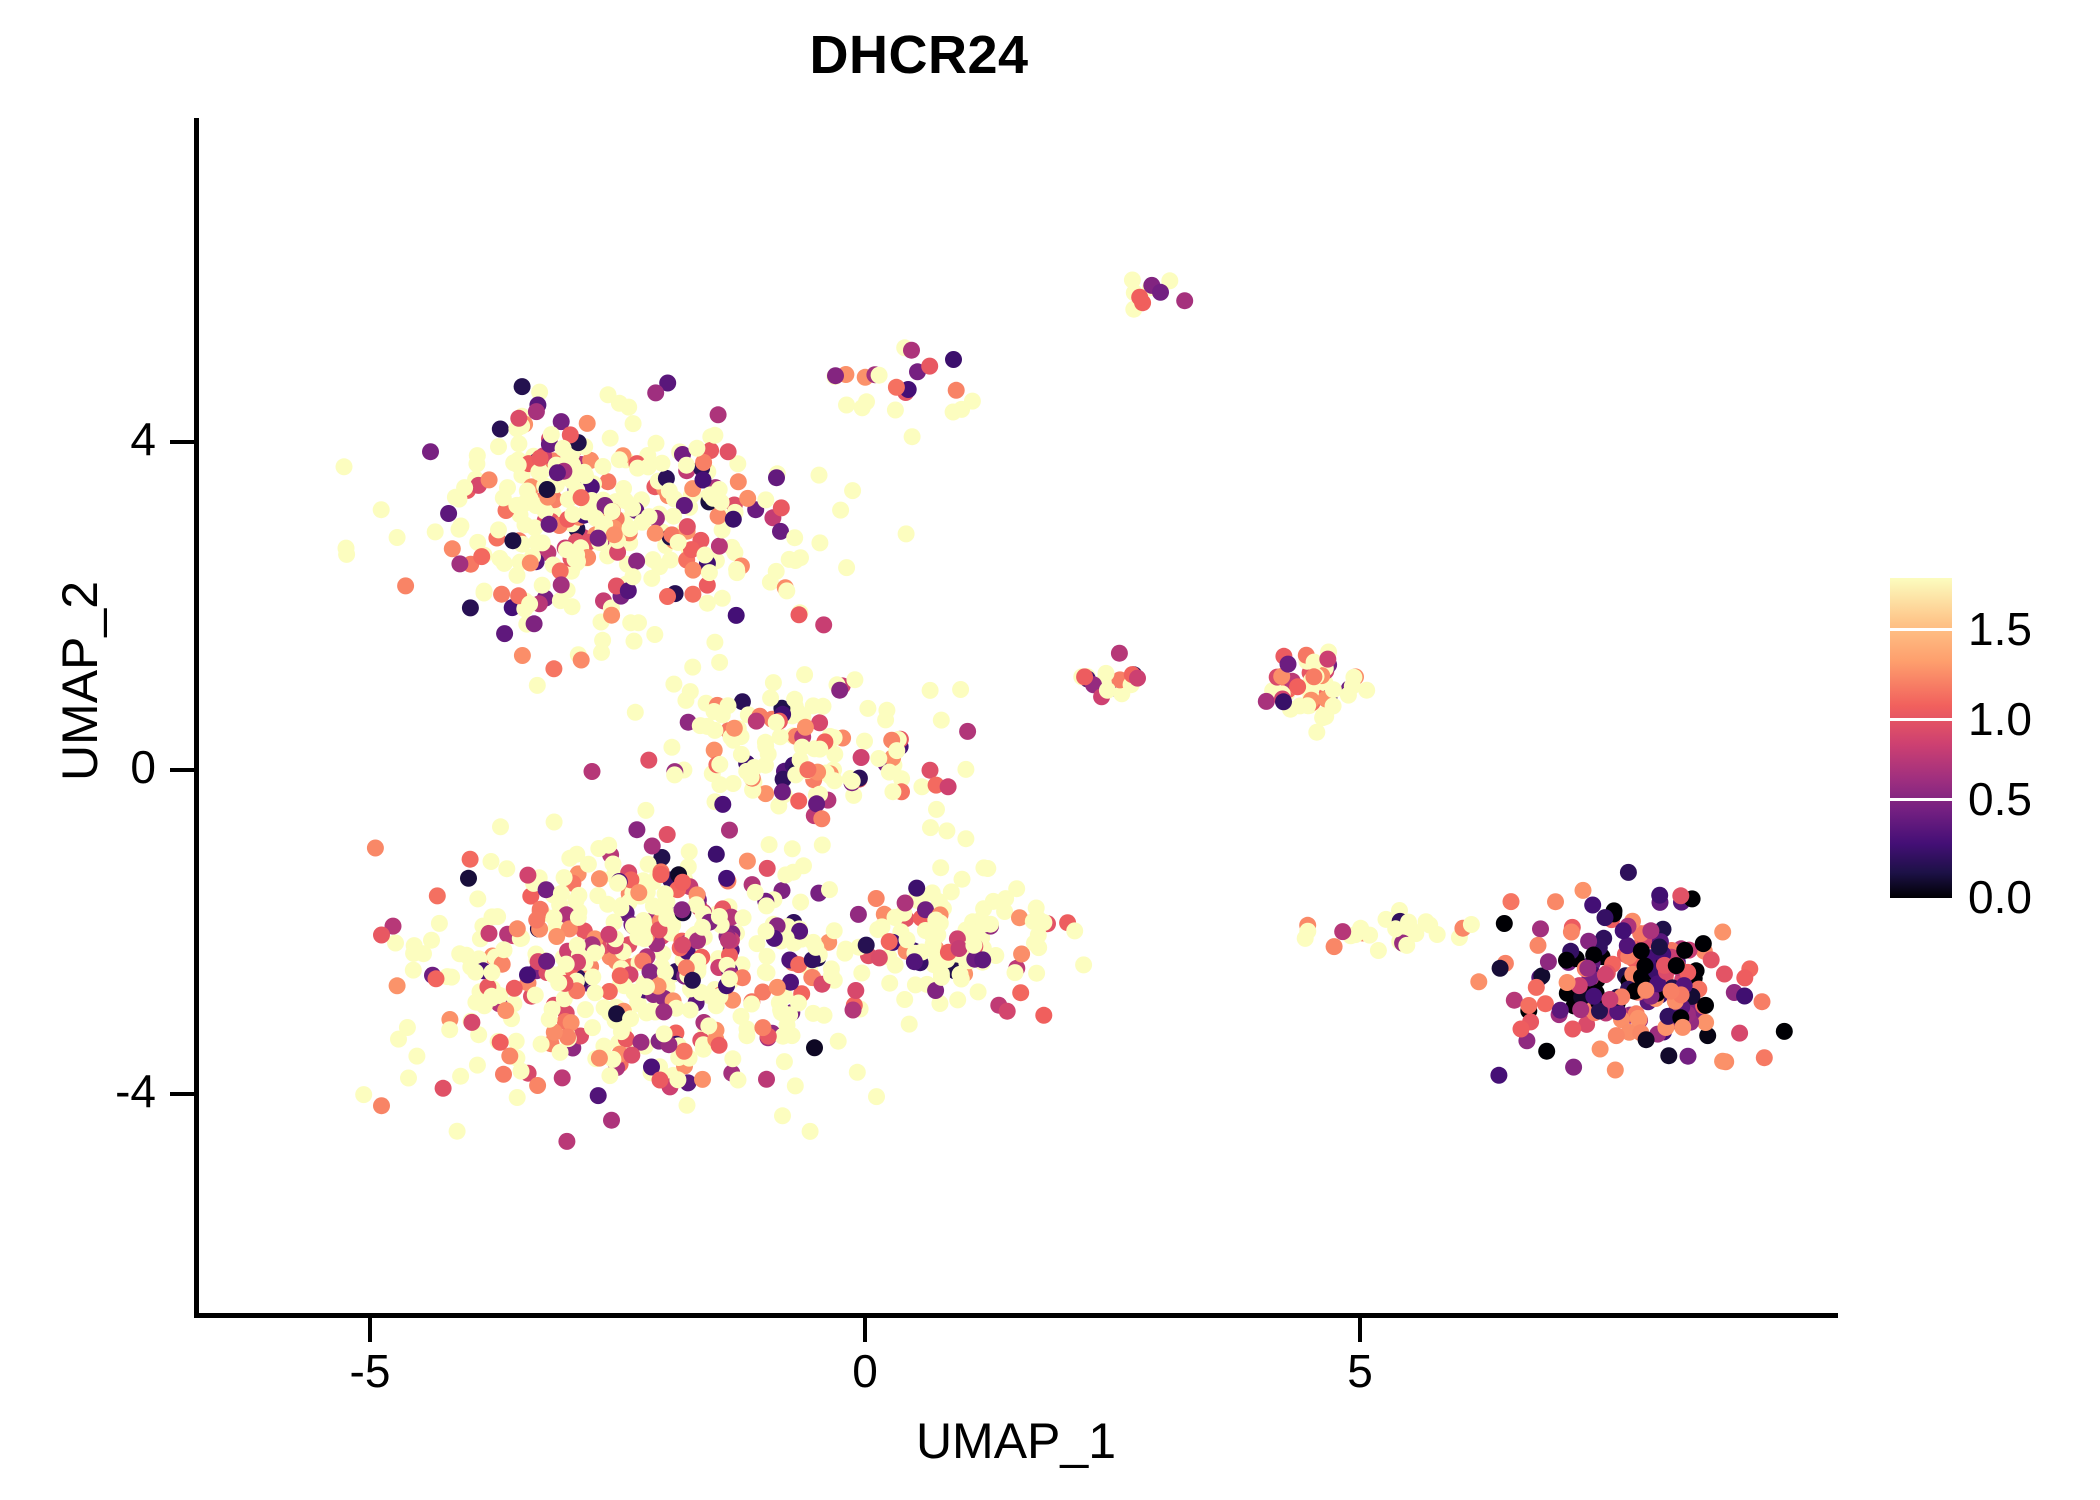 The image size is (2100, 1500). Describe the element at coordinates (182, 1094) in the screenshot. I see `y-axis-tick-minus4` at that location.